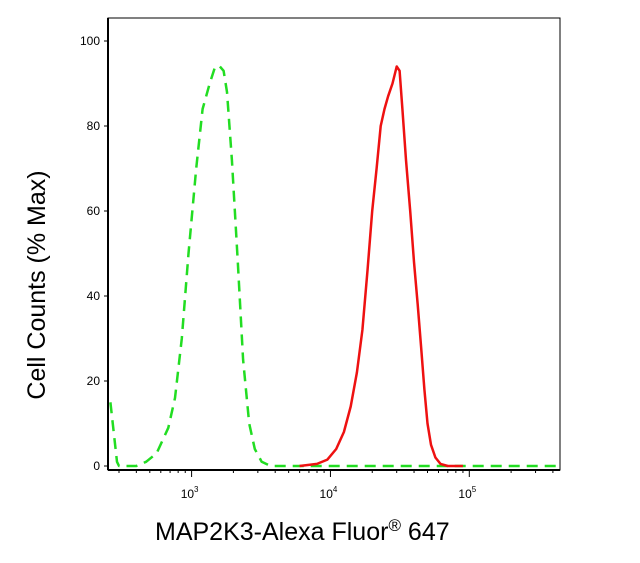 Image resolution: width=640 pixels, height=563 pixels. Describe the element at coordinates (196, 489) in the screenshot. I see `x-tick-exponent: 3` at that location.